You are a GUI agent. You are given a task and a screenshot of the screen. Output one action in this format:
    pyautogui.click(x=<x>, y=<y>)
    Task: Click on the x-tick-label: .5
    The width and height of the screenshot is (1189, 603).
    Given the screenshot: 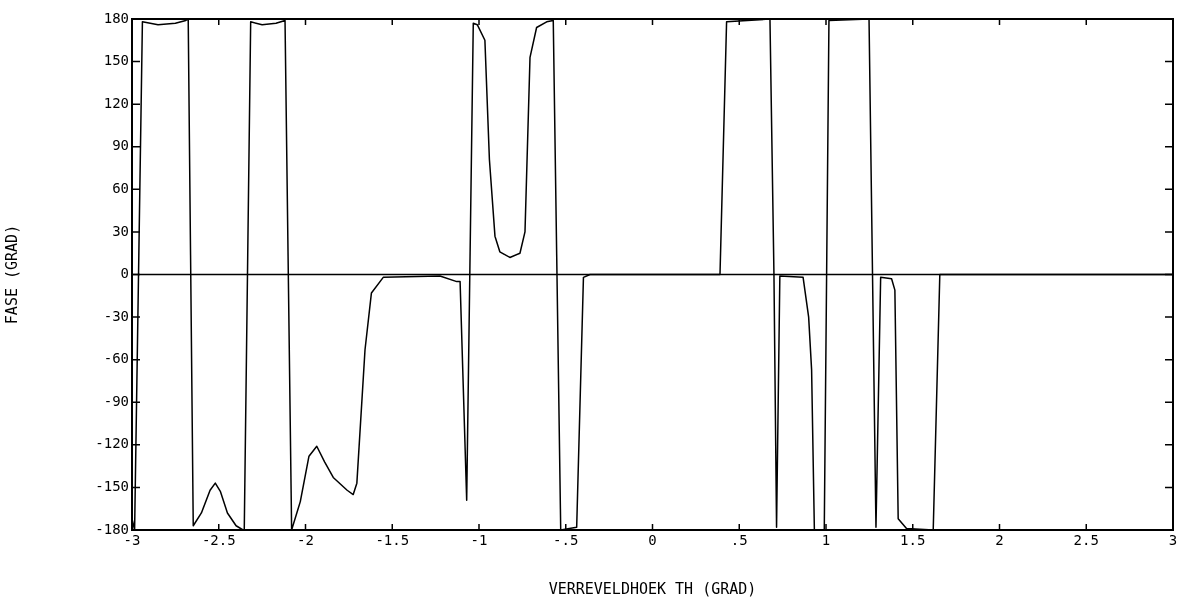 What is the action you would take?
    pyautogui.click(x=739, y=540)
    